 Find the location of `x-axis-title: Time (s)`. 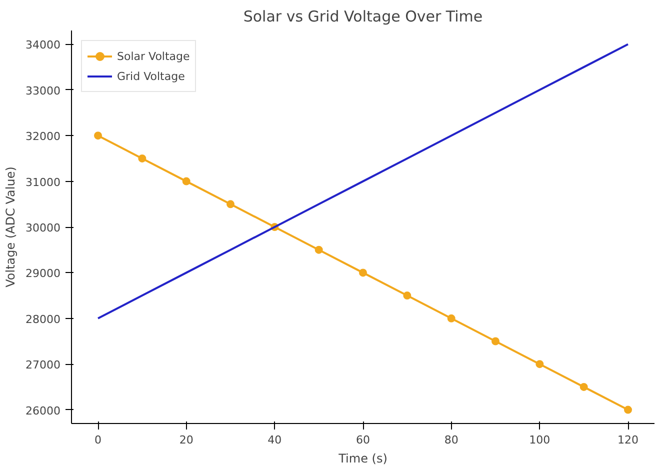

x-axis-title: Time (s) is located at coordinates (363, 459).